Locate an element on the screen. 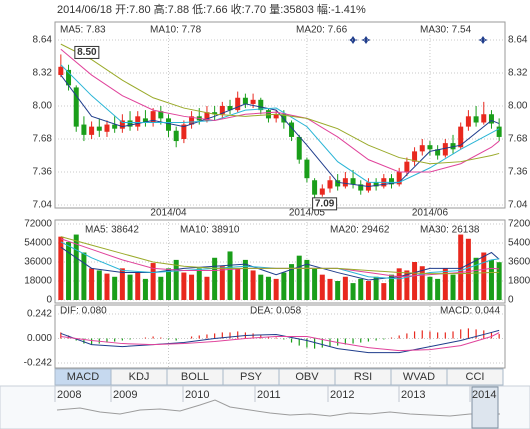 The height and width of the screenshot is (429, 530). y-tick-label: 8.64 is located at coordinates (43, 40).